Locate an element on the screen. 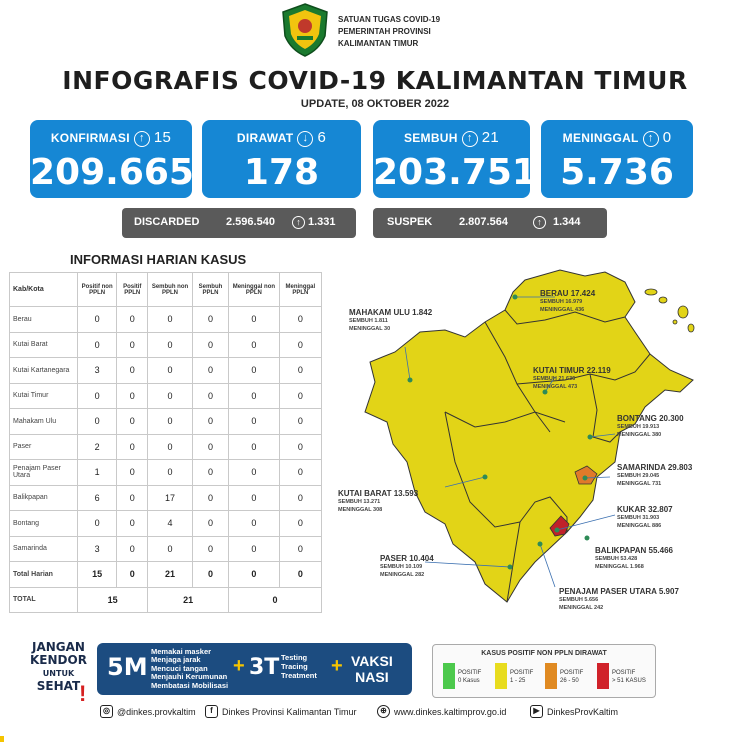  region-count: 20.300 is located at coordinates (671, 418).